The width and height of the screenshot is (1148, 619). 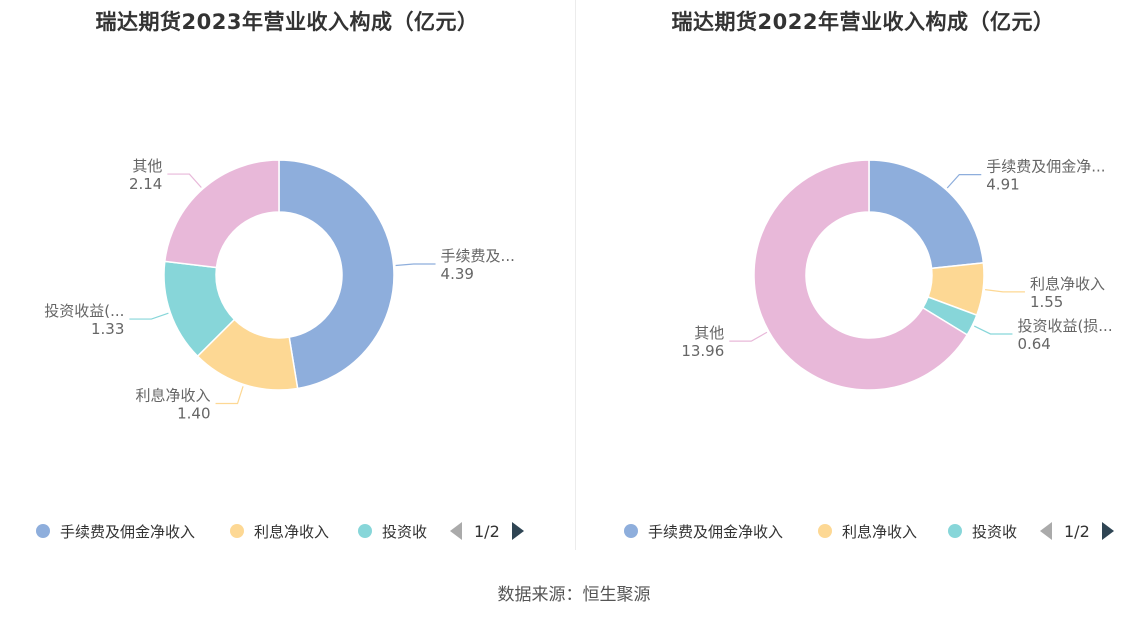 What do you see at coordinates (1046, 302) in the screenshot?
I see `slice-value-interest: 1.55` at bounding box center [1046, 302].